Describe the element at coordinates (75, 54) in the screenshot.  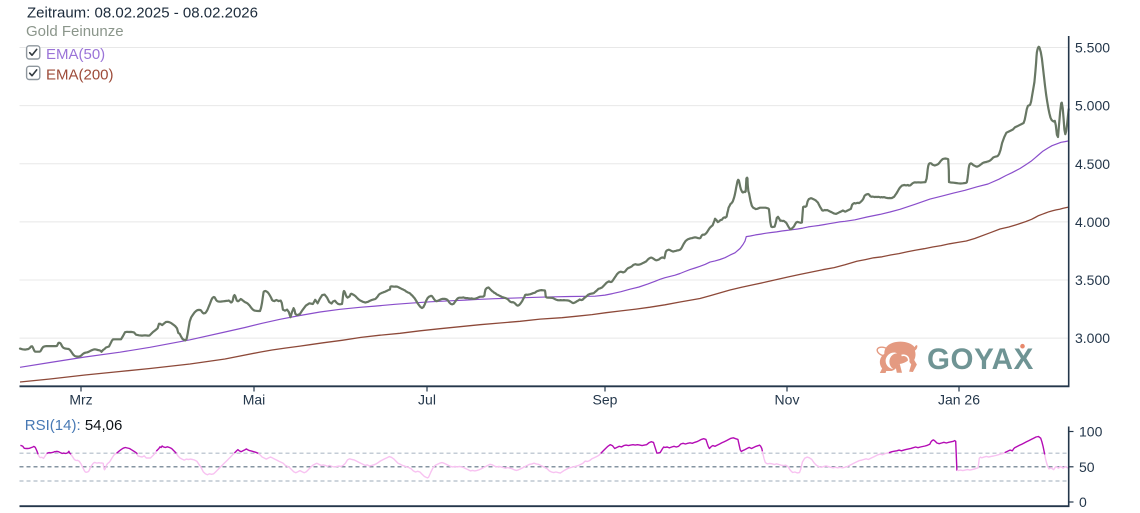
I see `svg-text: EMA(50)` at that location.